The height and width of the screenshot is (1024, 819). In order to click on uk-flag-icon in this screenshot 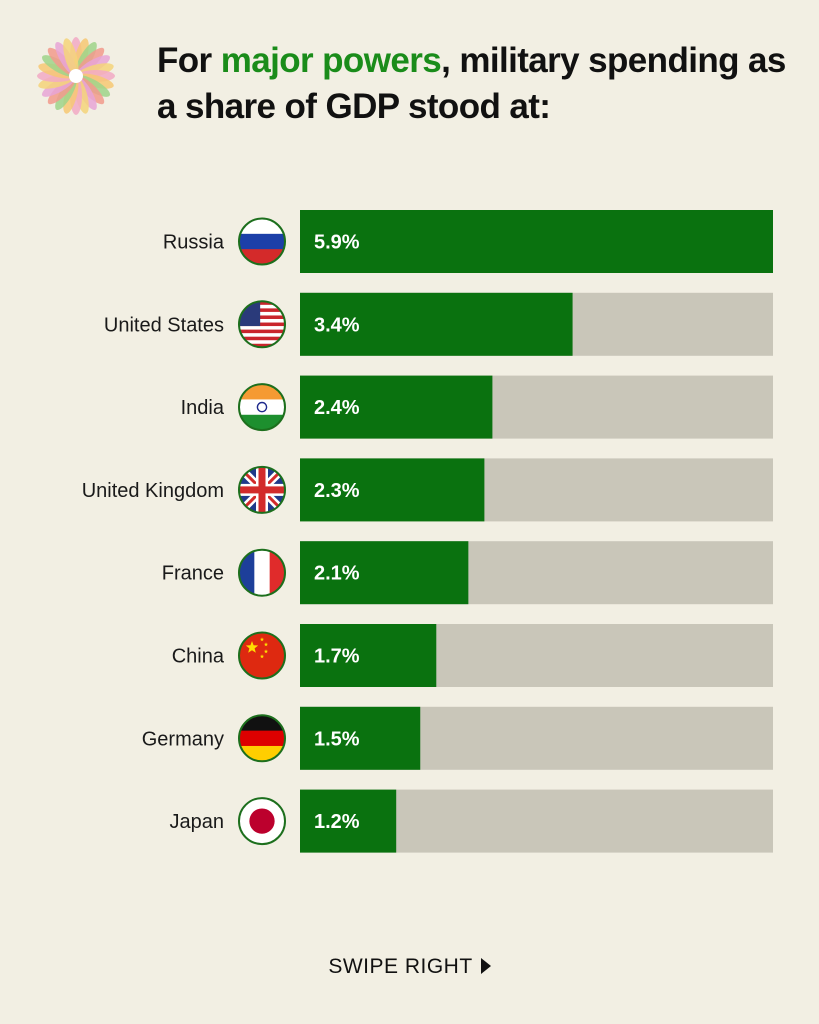, I will do `click(262, 489)`.